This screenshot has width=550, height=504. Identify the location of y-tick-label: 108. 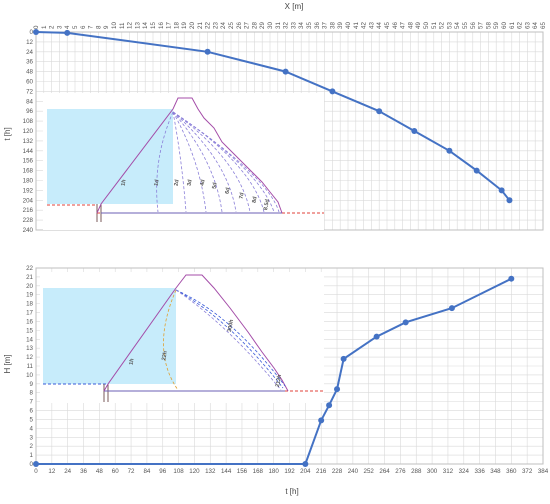
(28, 121).